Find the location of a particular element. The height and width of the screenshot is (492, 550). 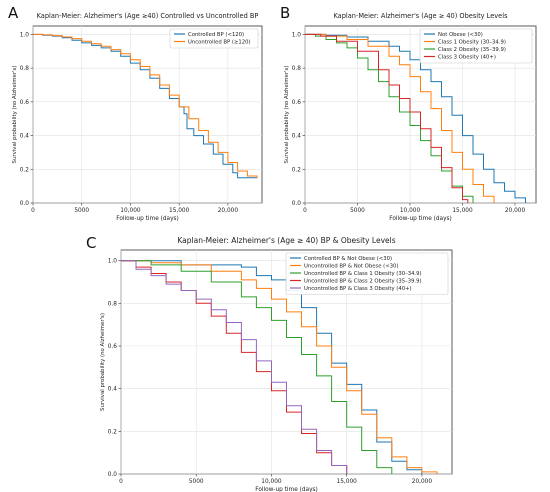

panel-letter: A is located at coordinates (13, 13).